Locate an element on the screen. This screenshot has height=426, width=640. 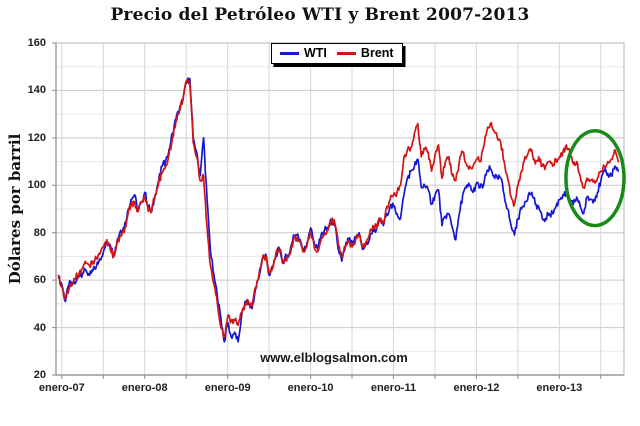
y-axis-title: Dólares por barril is located at coordinates (15, 209).